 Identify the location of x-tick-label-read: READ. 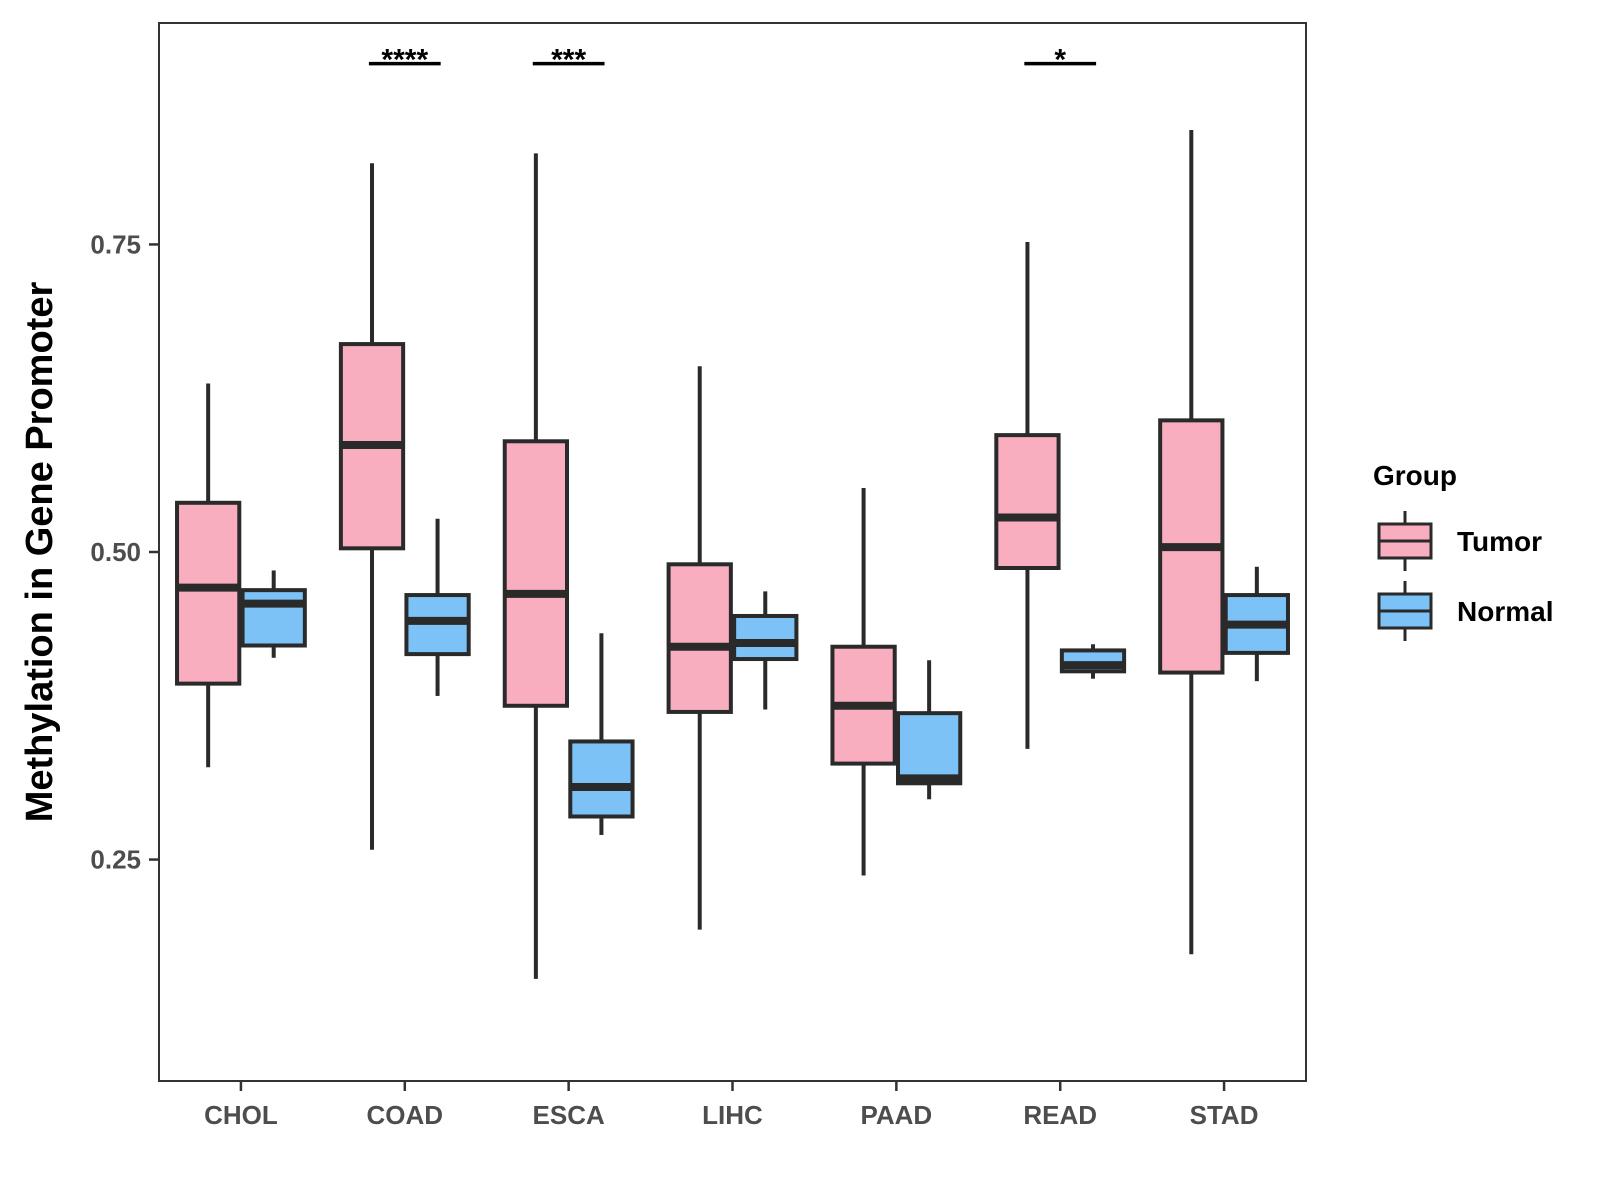
(1060, 1115).